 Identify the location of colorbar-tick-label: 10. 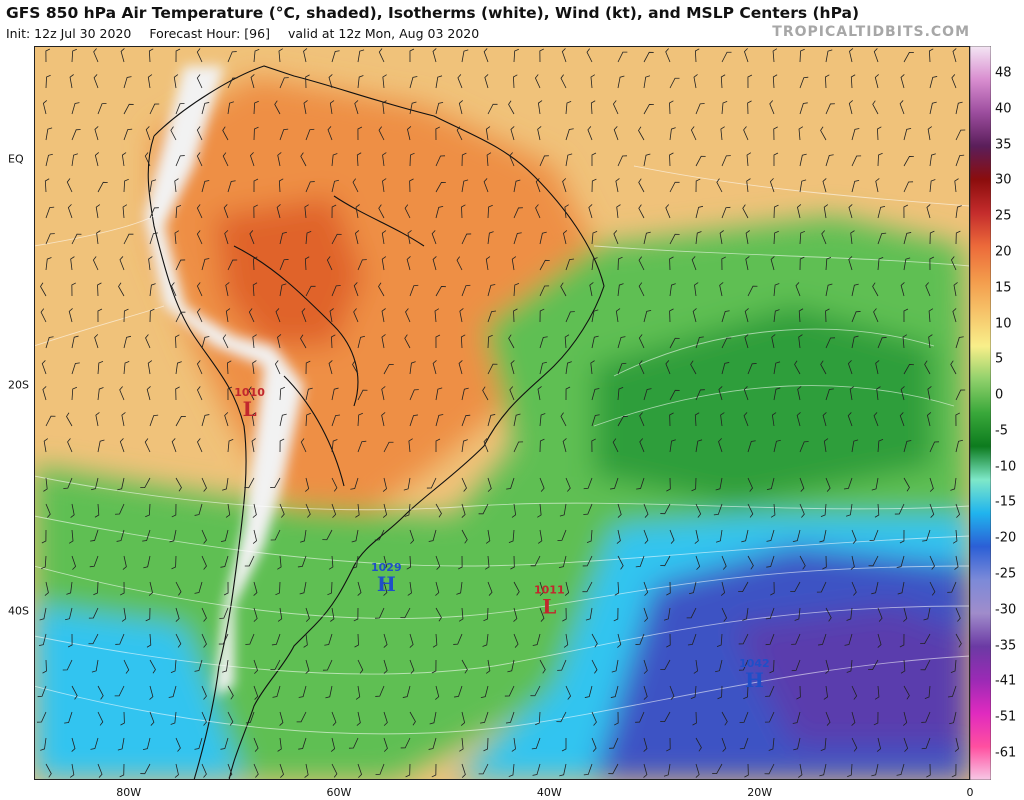
(1003, 324).